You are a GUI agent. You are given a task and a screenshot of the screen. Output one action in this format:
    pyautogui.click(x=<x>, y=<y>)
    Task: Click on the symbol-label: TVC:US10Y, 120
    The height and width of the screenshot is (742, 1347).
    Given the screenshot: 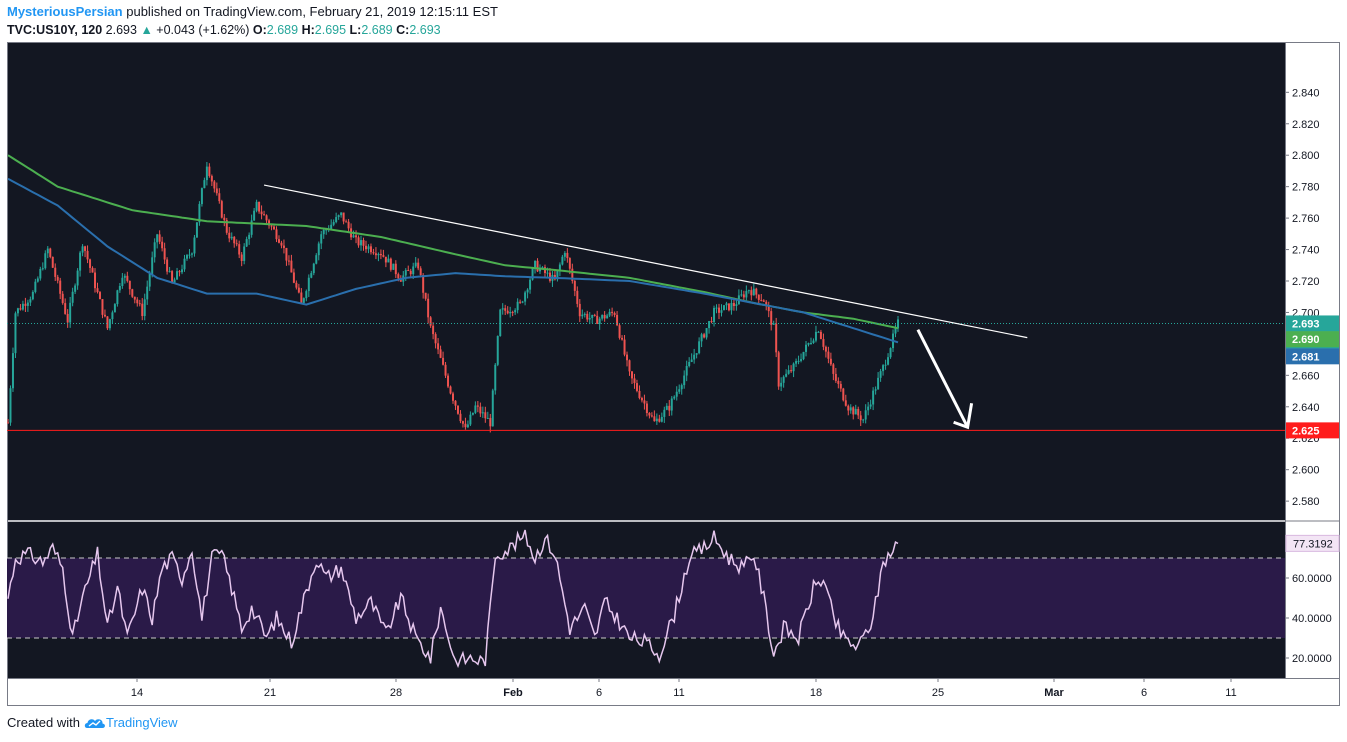 What is the action you would take?
    pyautogui.click(x=55, y=30)
    